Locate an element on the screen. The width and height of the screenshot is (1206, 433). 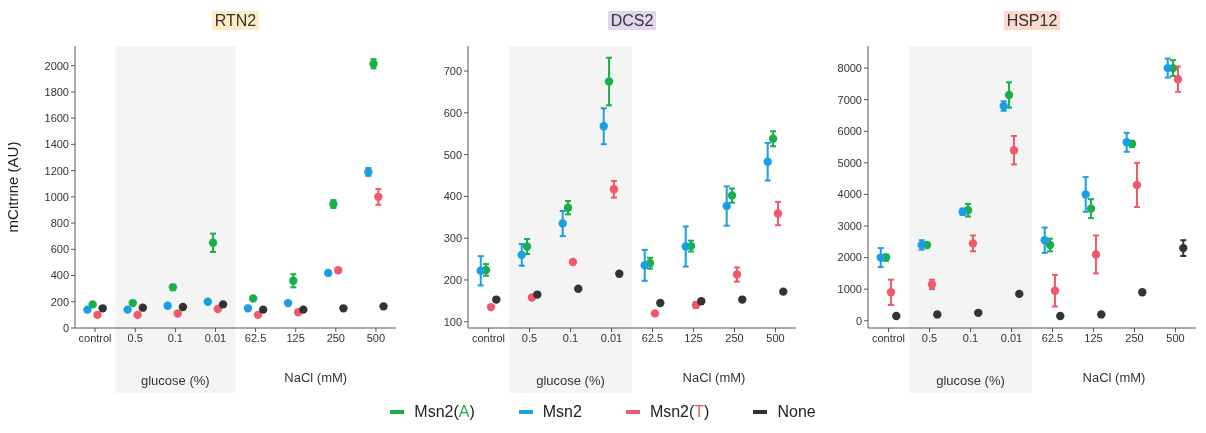
chart-title: RTN2 is located at coordinates (235, 20).